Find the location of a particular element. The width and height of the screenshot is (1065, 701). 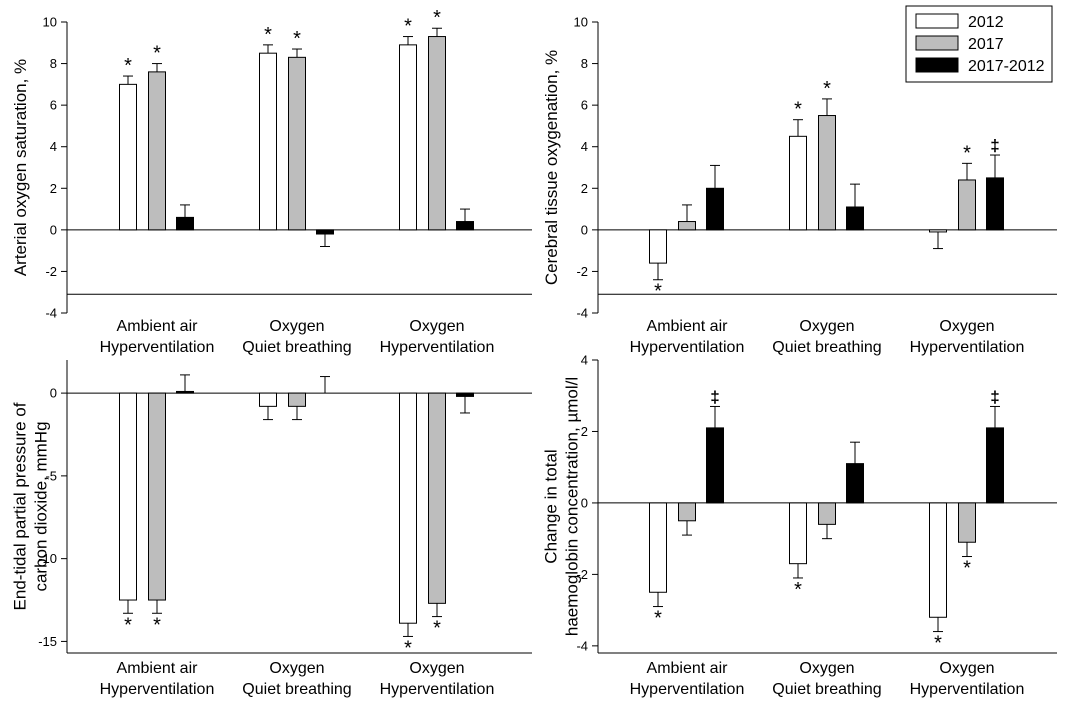

y-axis-label: haemoglobin concentration, µmol/l is located at coordinates (572, 506).